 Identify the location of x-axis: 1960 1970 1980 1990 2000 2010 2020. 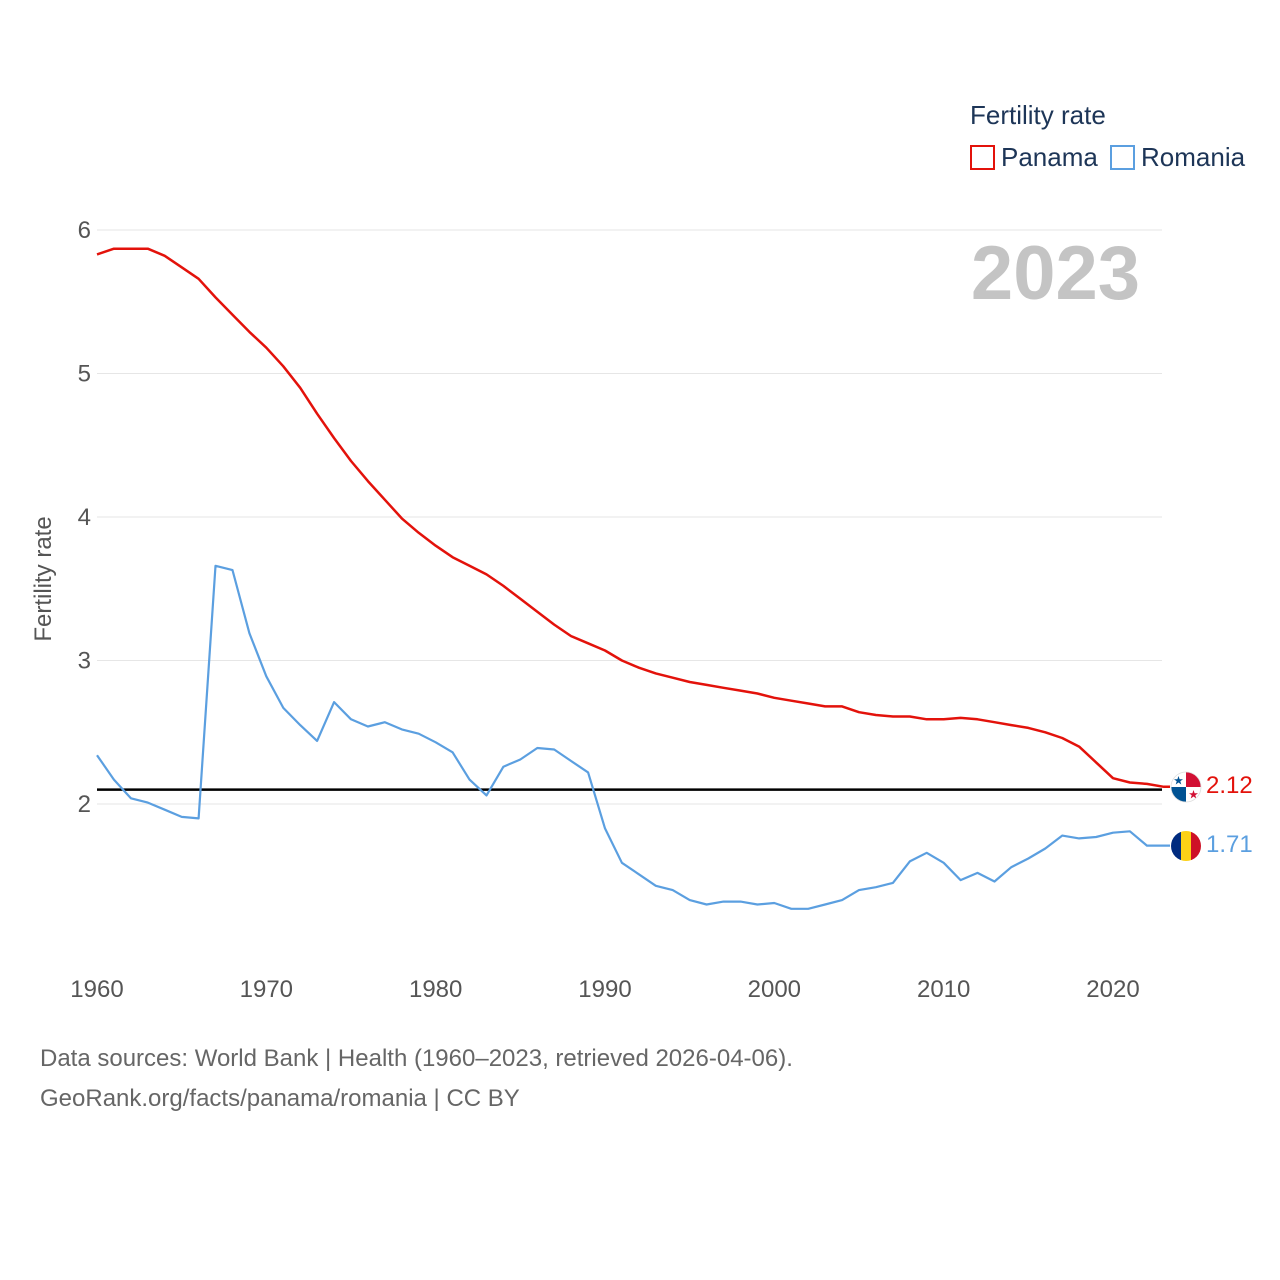
(604, 989).